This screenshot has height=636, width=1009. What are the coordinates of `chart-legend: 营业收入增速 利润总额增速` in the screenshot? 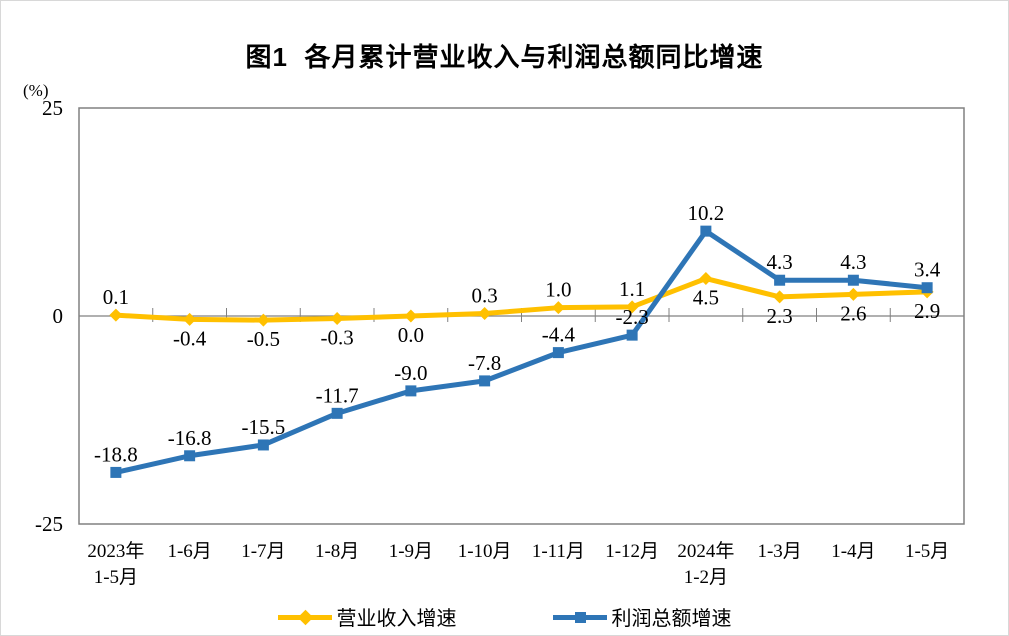 It's located at (504, 616).